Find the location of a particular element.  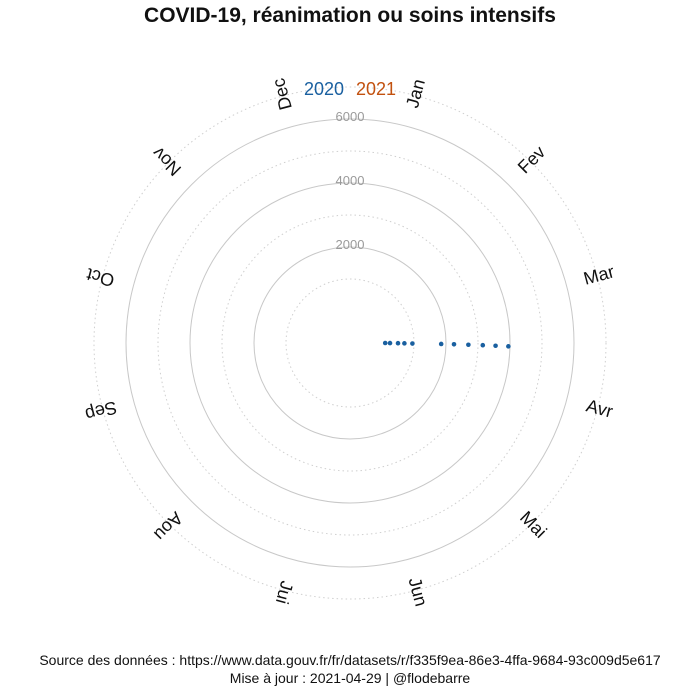

month-label-jan: Jan is located at coordinates (415, 93).